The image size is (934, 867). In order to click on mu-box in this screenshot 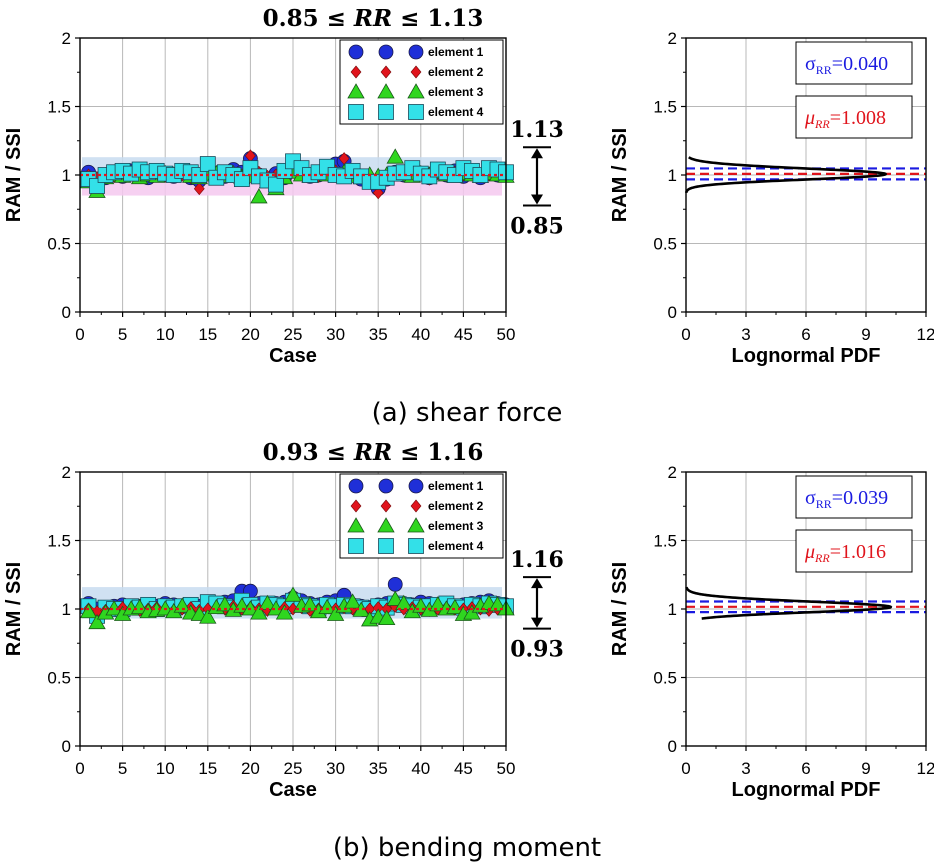, I will do `click(854, 551)`.